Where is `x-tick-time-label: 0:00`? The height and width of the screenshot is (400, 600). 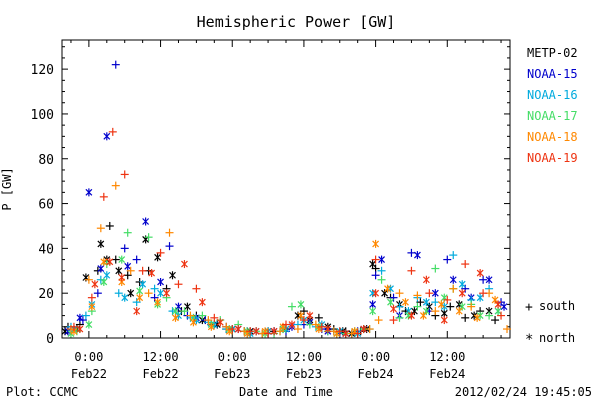 x-tick-time-label: 0:00 is located at coordinates (88, 357).